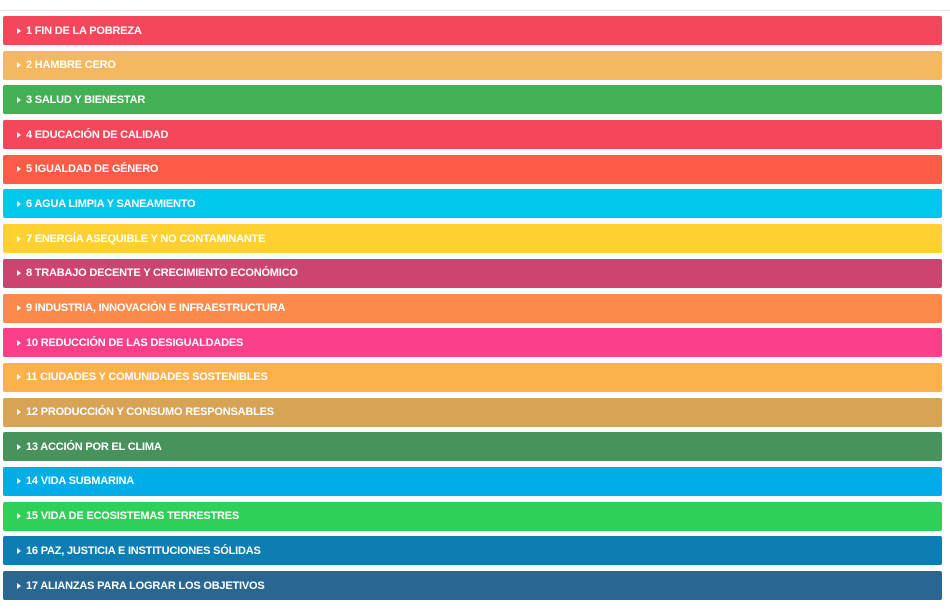 The width and height of the screenshot is (950, 610). What do you see at coordinates (111, 203) in the screenshot?
I see `goal-label: 6 AGUA LIMPIA Y SANEAMIENTO` at bounding box center [111, 203].